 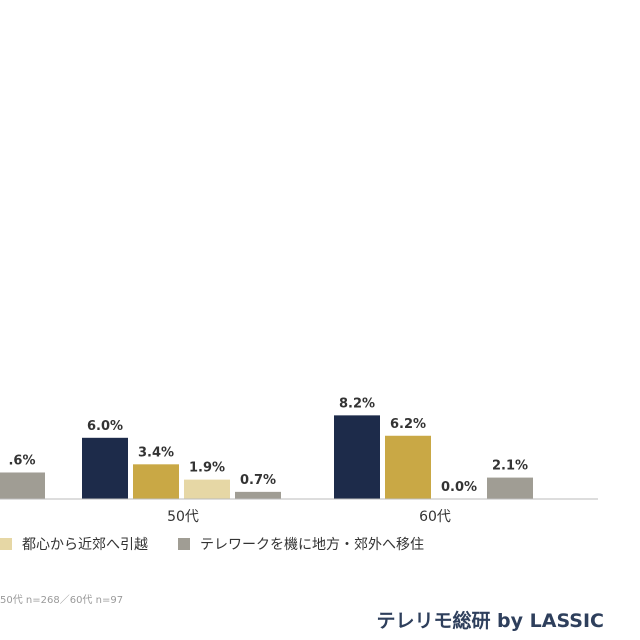 I want to click on bar-value-label-1-3: 0.7%, so click(x=258, y=480).